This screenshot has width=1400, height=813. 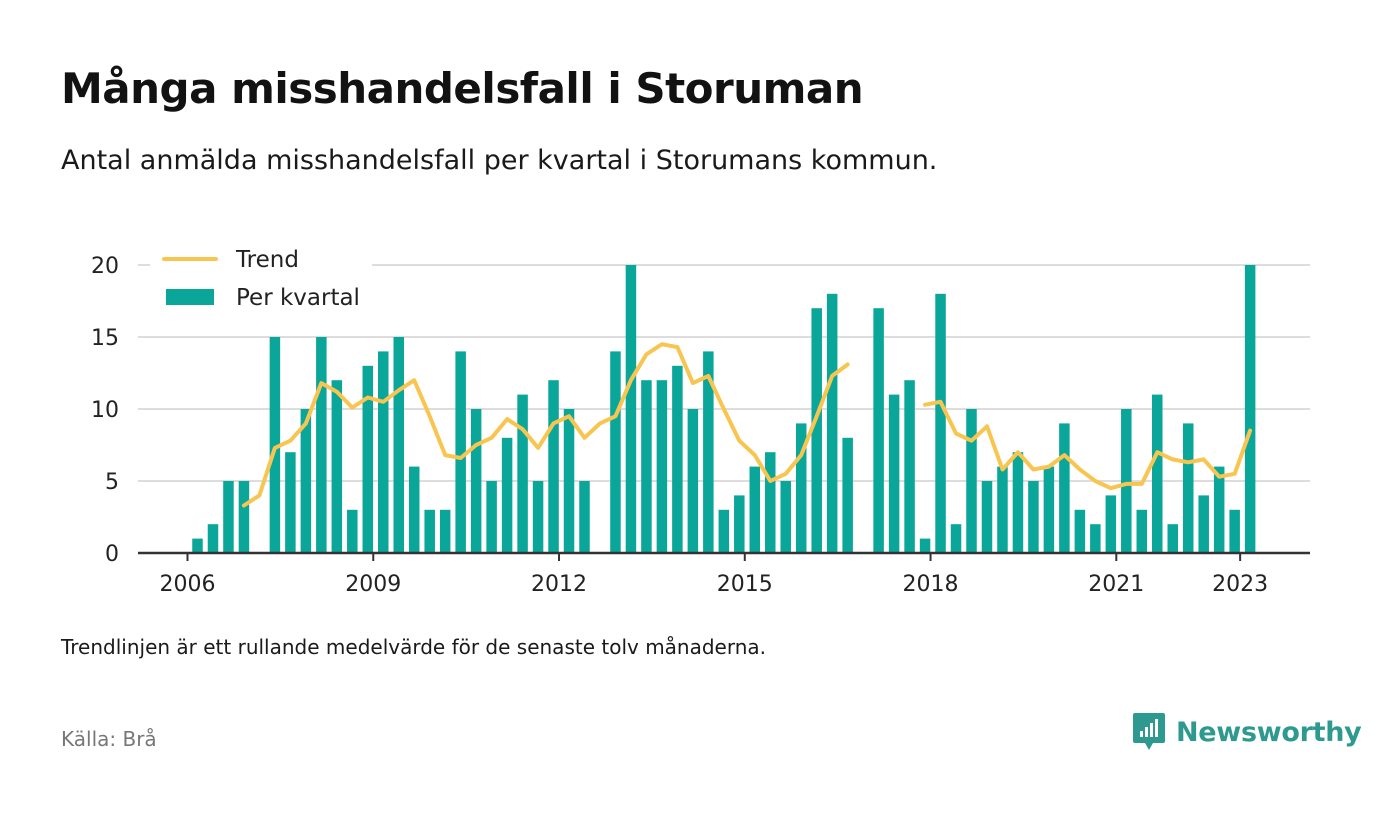 What do you see at coordinates (190, 297) in the screenshot?
I see `legend-bar-swatch` at bounding box center [190, 297].